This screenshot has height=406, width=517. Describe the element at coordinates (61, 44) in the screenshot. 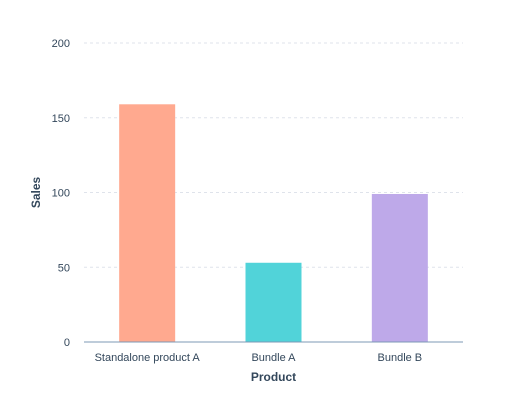

I see `y-tick-label: 200` at that location.